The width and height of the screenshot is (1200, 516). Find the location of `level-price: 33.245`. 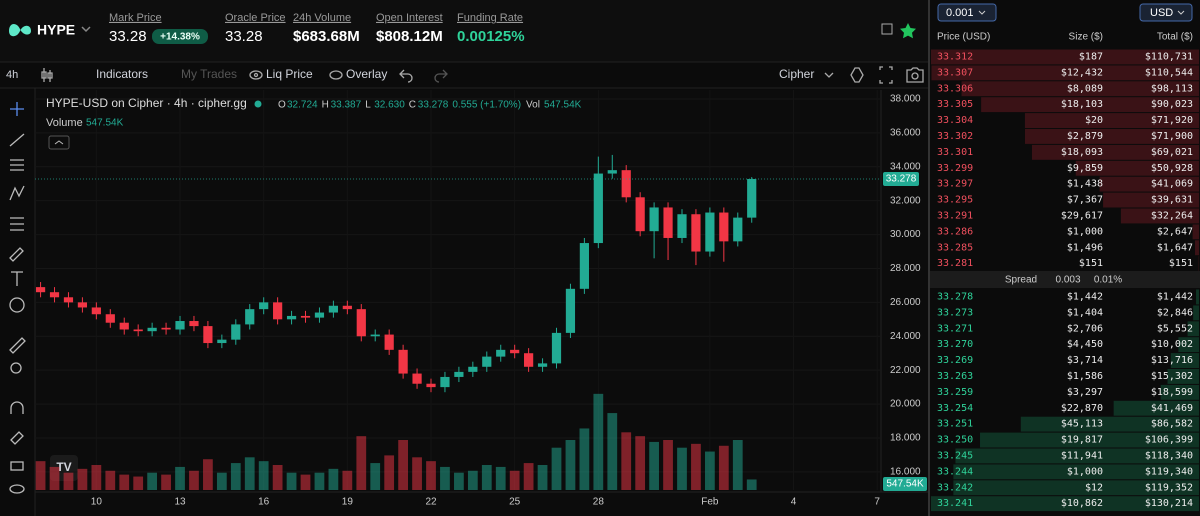

level-price: 33.245 is located at coordinates (955, 455).